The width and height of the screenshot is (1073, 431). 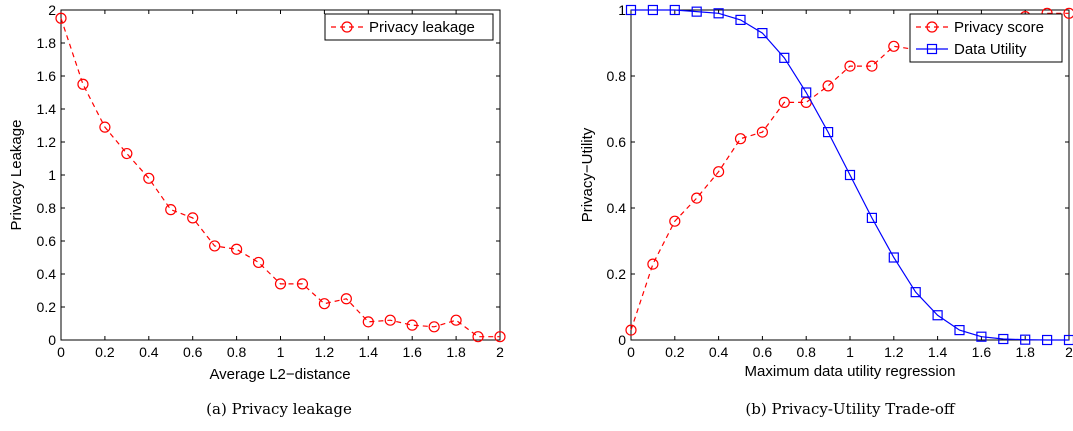 I want to click on data-point-legend-privacy-leakage, so click(x=347, y=27).